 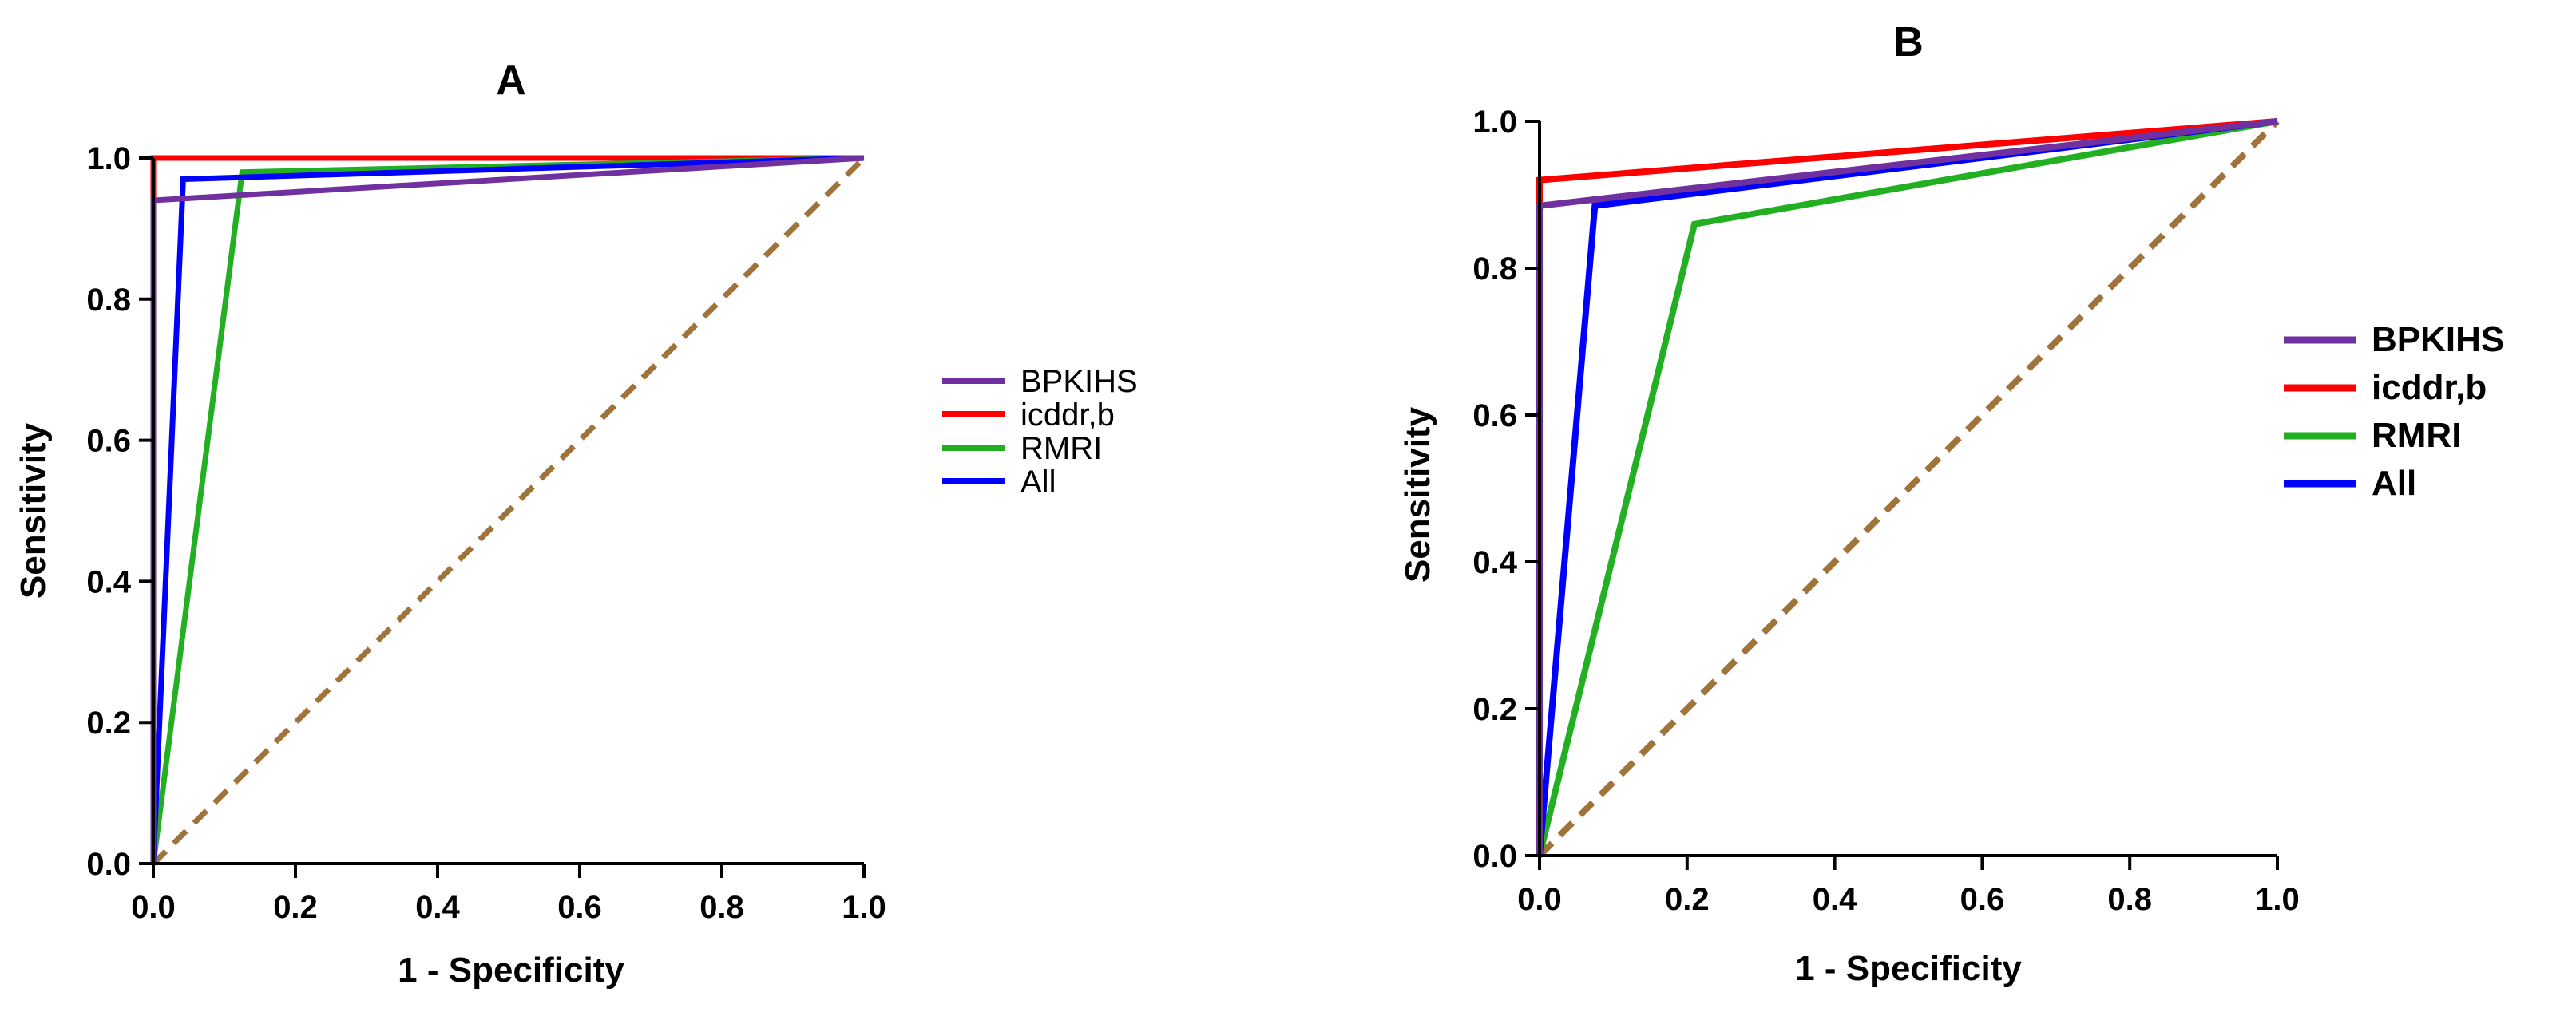 What do you see at coordinates (864, 907) in the screenshot?
I see `panel-a-x-tick-label: 1.0` at bounding box center [864, 907].